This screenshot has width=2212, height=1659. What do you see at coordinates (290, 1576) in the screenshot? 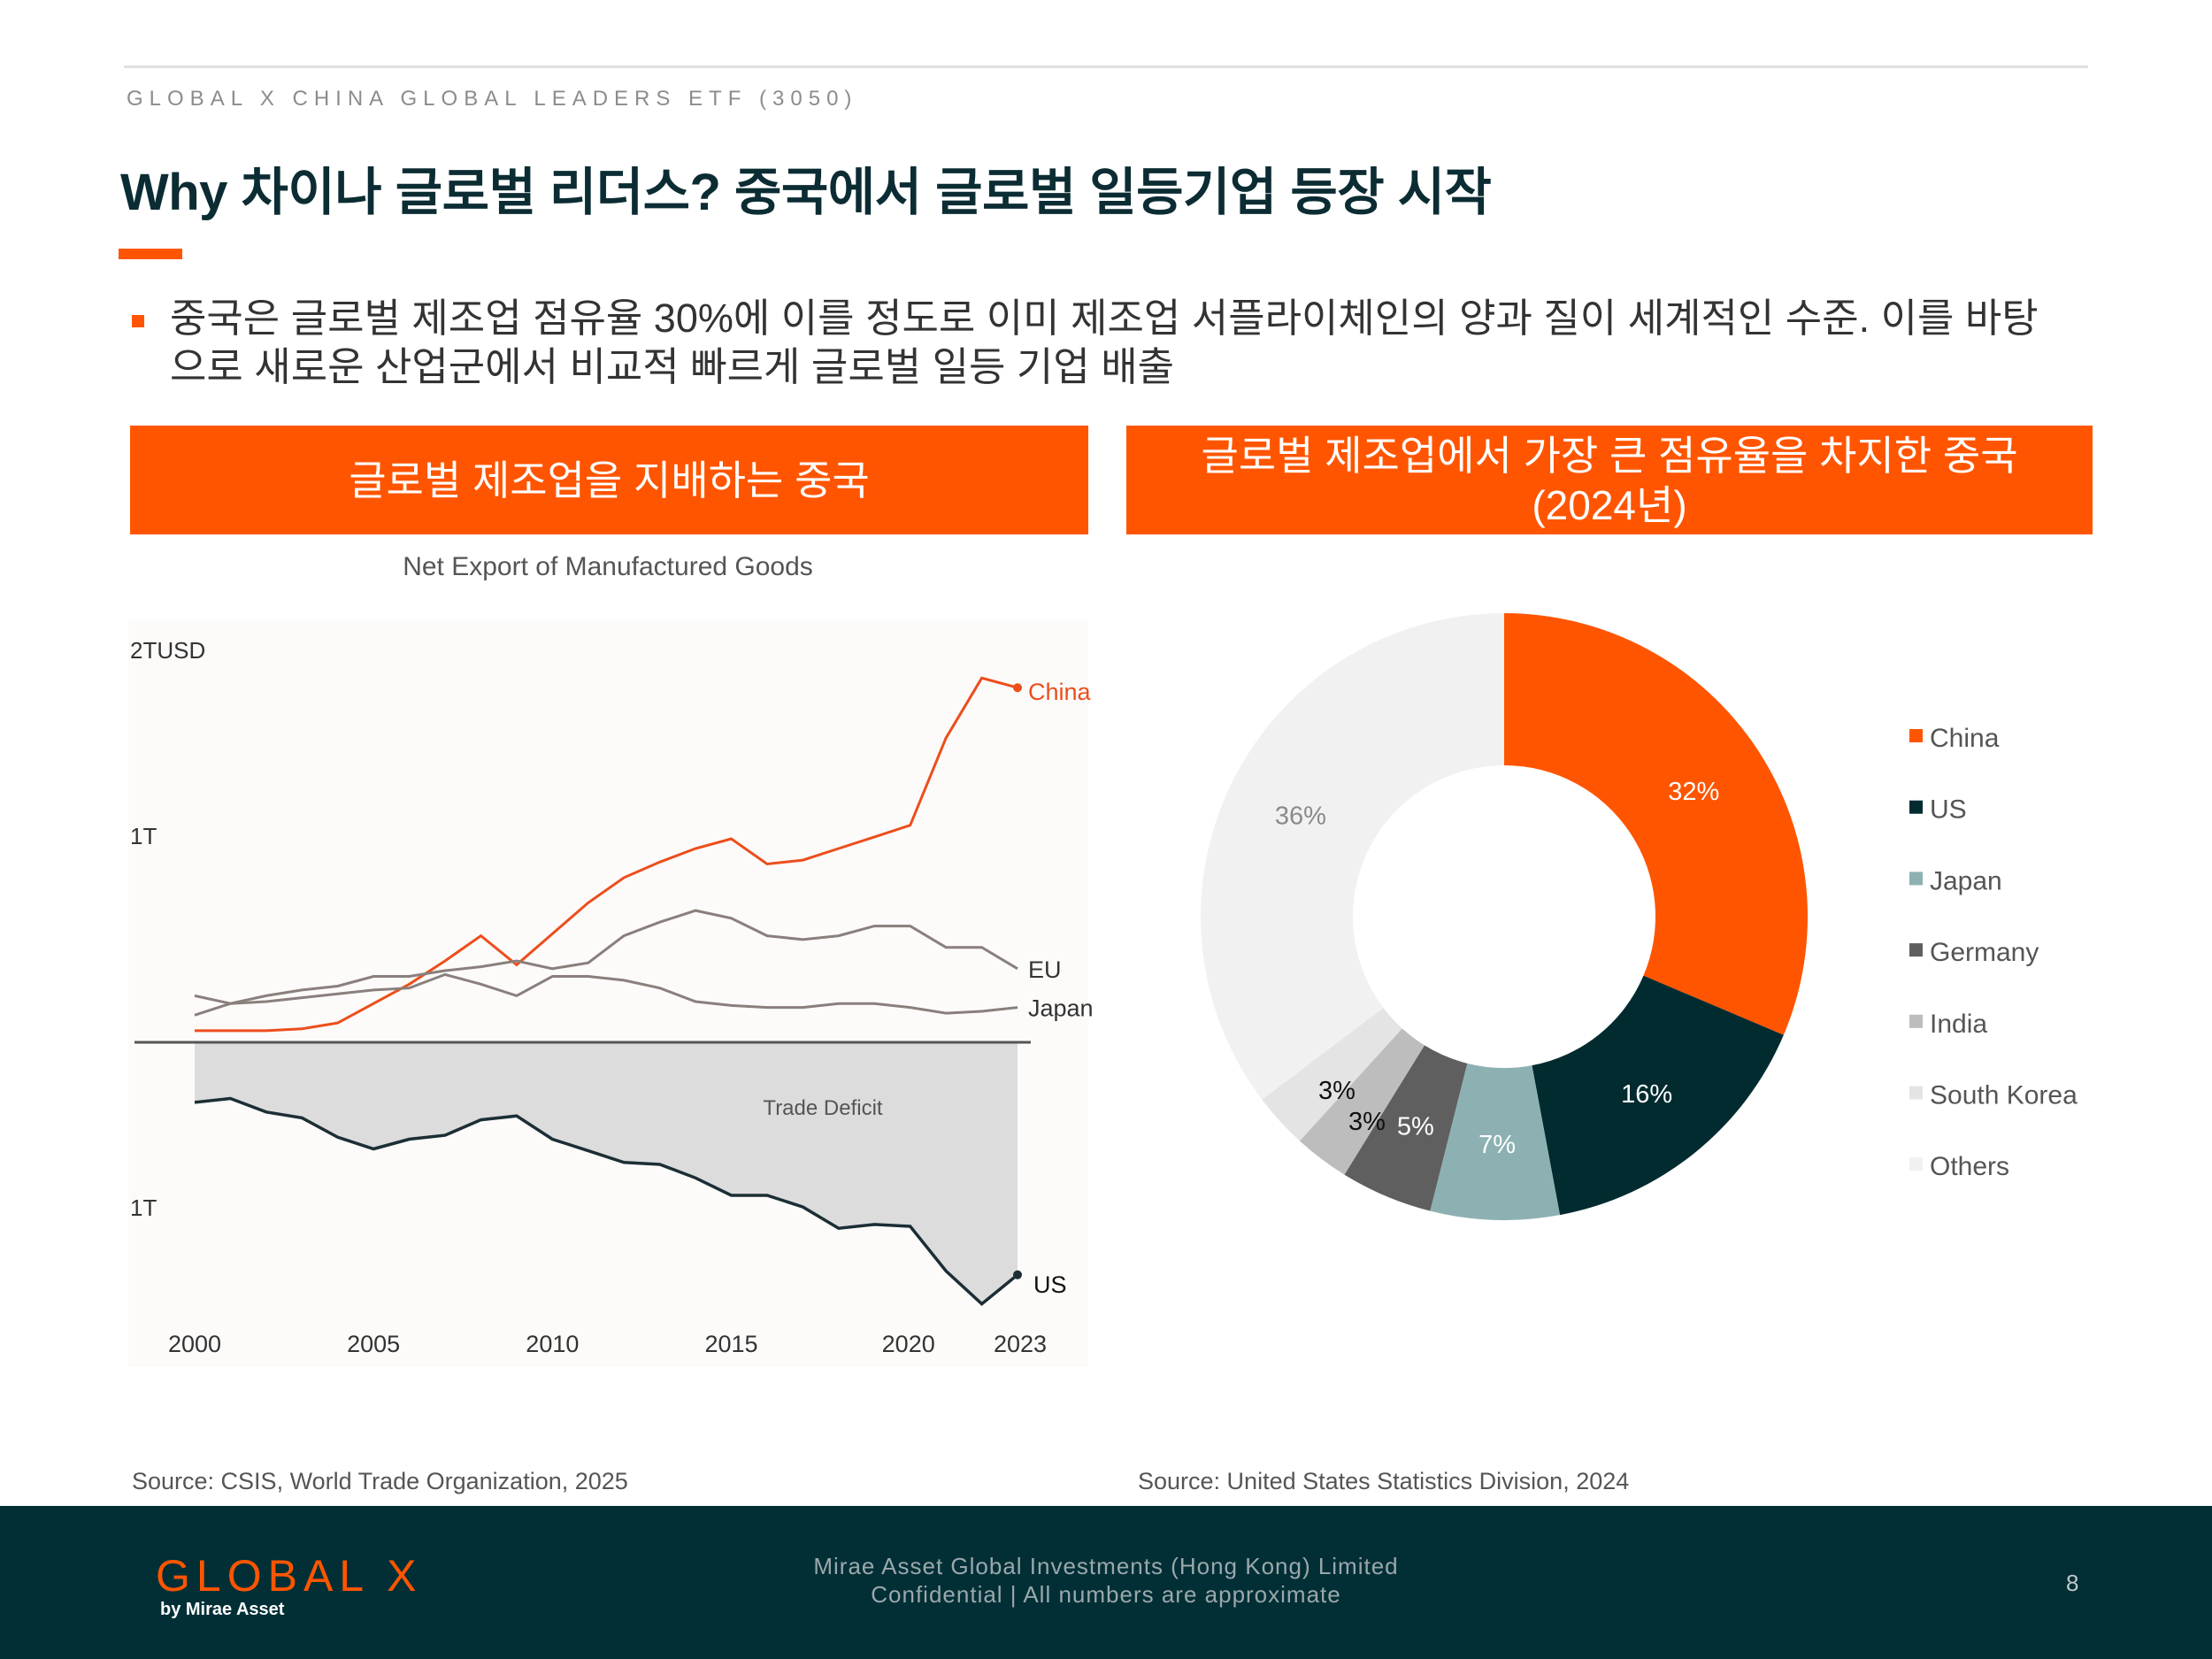
I see `global-x-logo: GLOBAL X` at bounding box center [290, 1576].